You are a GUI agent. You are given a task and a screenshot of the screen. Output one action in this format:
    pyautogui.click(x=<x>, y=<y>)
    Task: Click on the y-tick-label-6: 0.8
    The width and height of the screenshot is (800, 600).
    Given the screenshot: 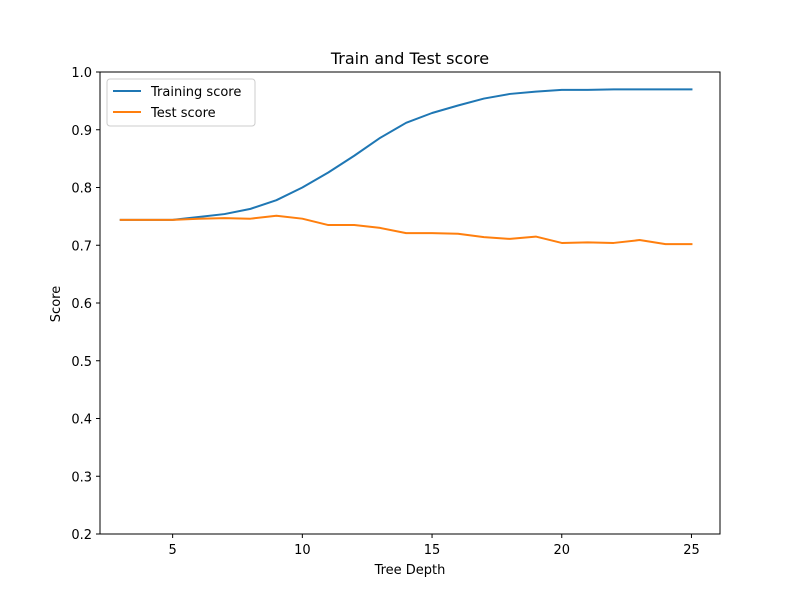 What is the action you would take?
    pyautogui.click(x=81, y=189)
    